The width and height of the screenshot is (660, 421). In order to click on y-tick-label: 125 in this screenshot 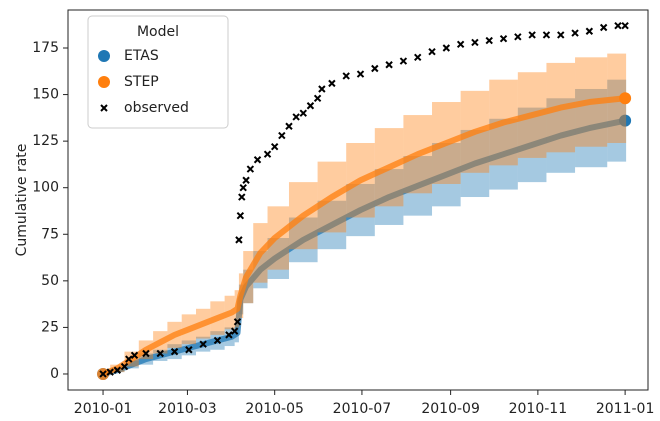, I will do `click(45, 141)`.